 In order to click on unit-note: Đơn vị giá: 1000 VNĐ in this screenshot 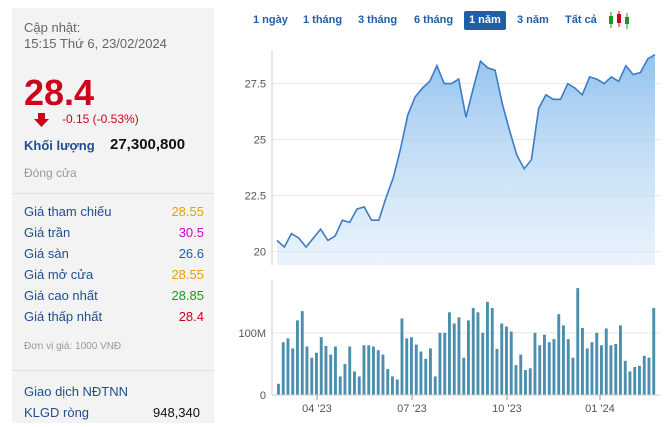, I will do `click(73, 346)`.